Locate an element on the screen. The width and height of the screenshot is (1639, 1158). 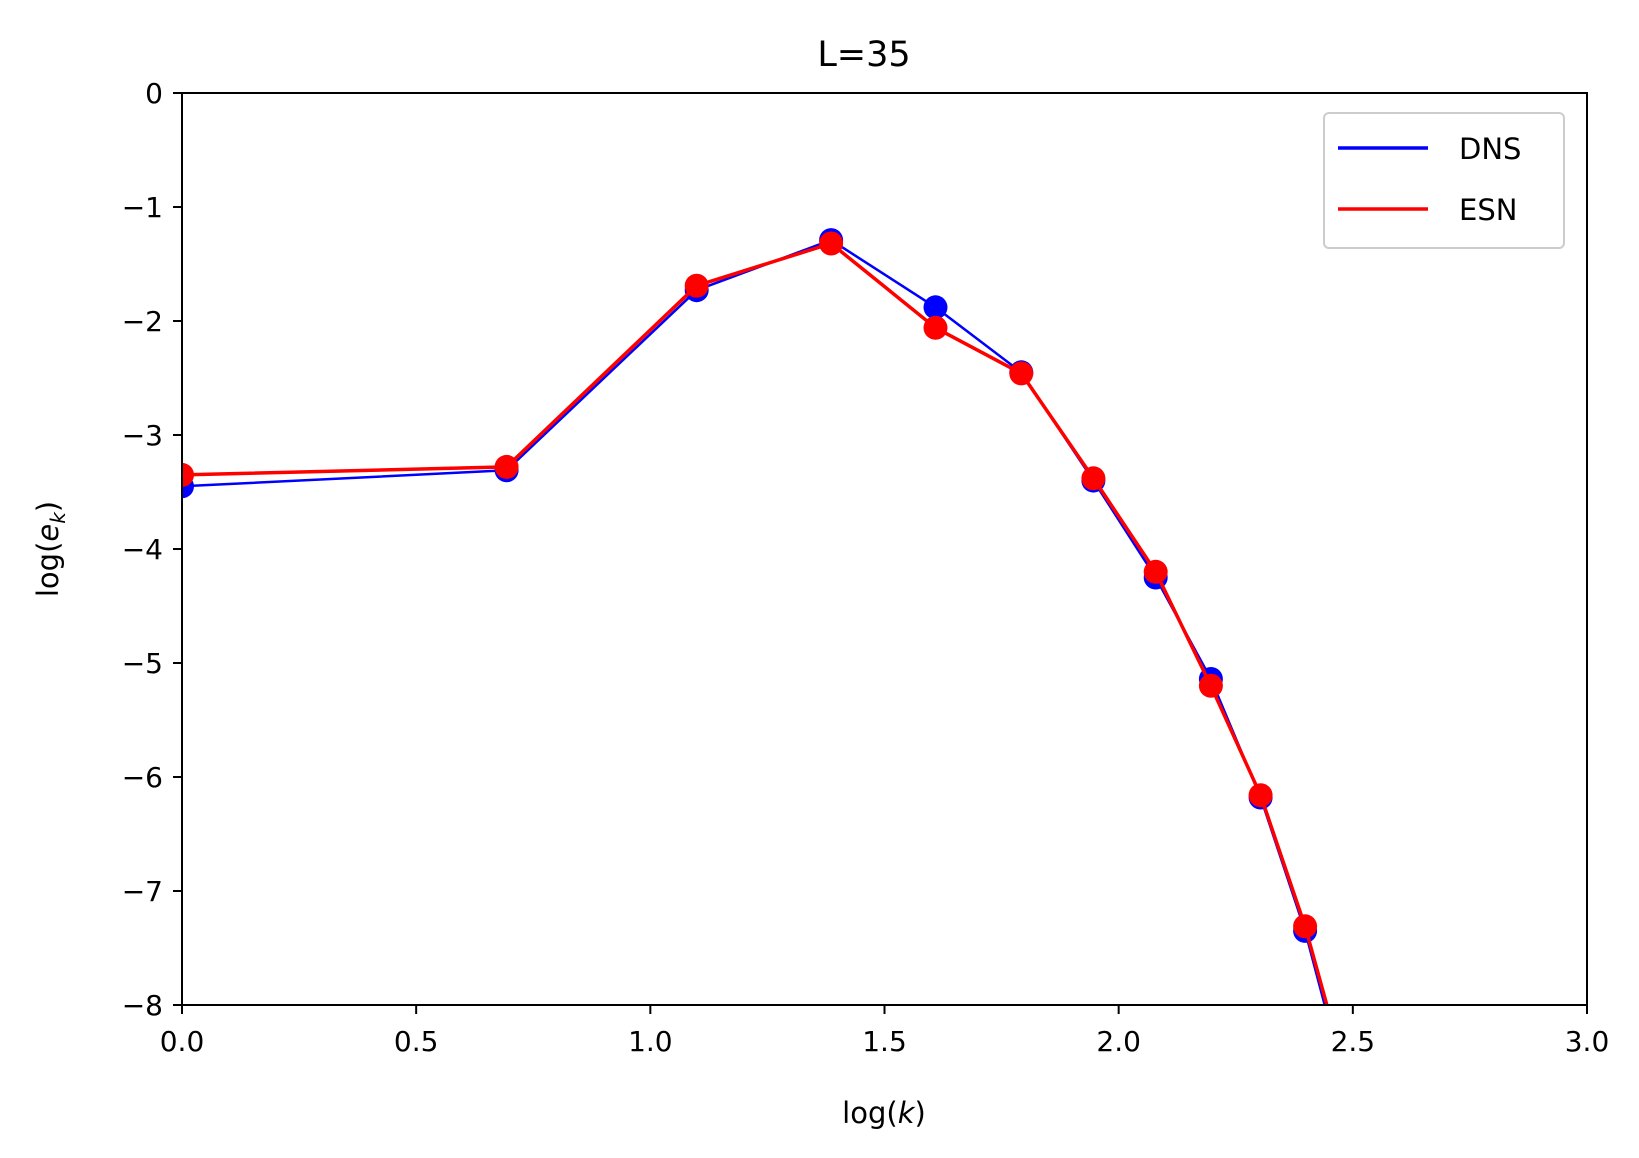
y-tick-label: −8 is located at coordinates (142, 1005).